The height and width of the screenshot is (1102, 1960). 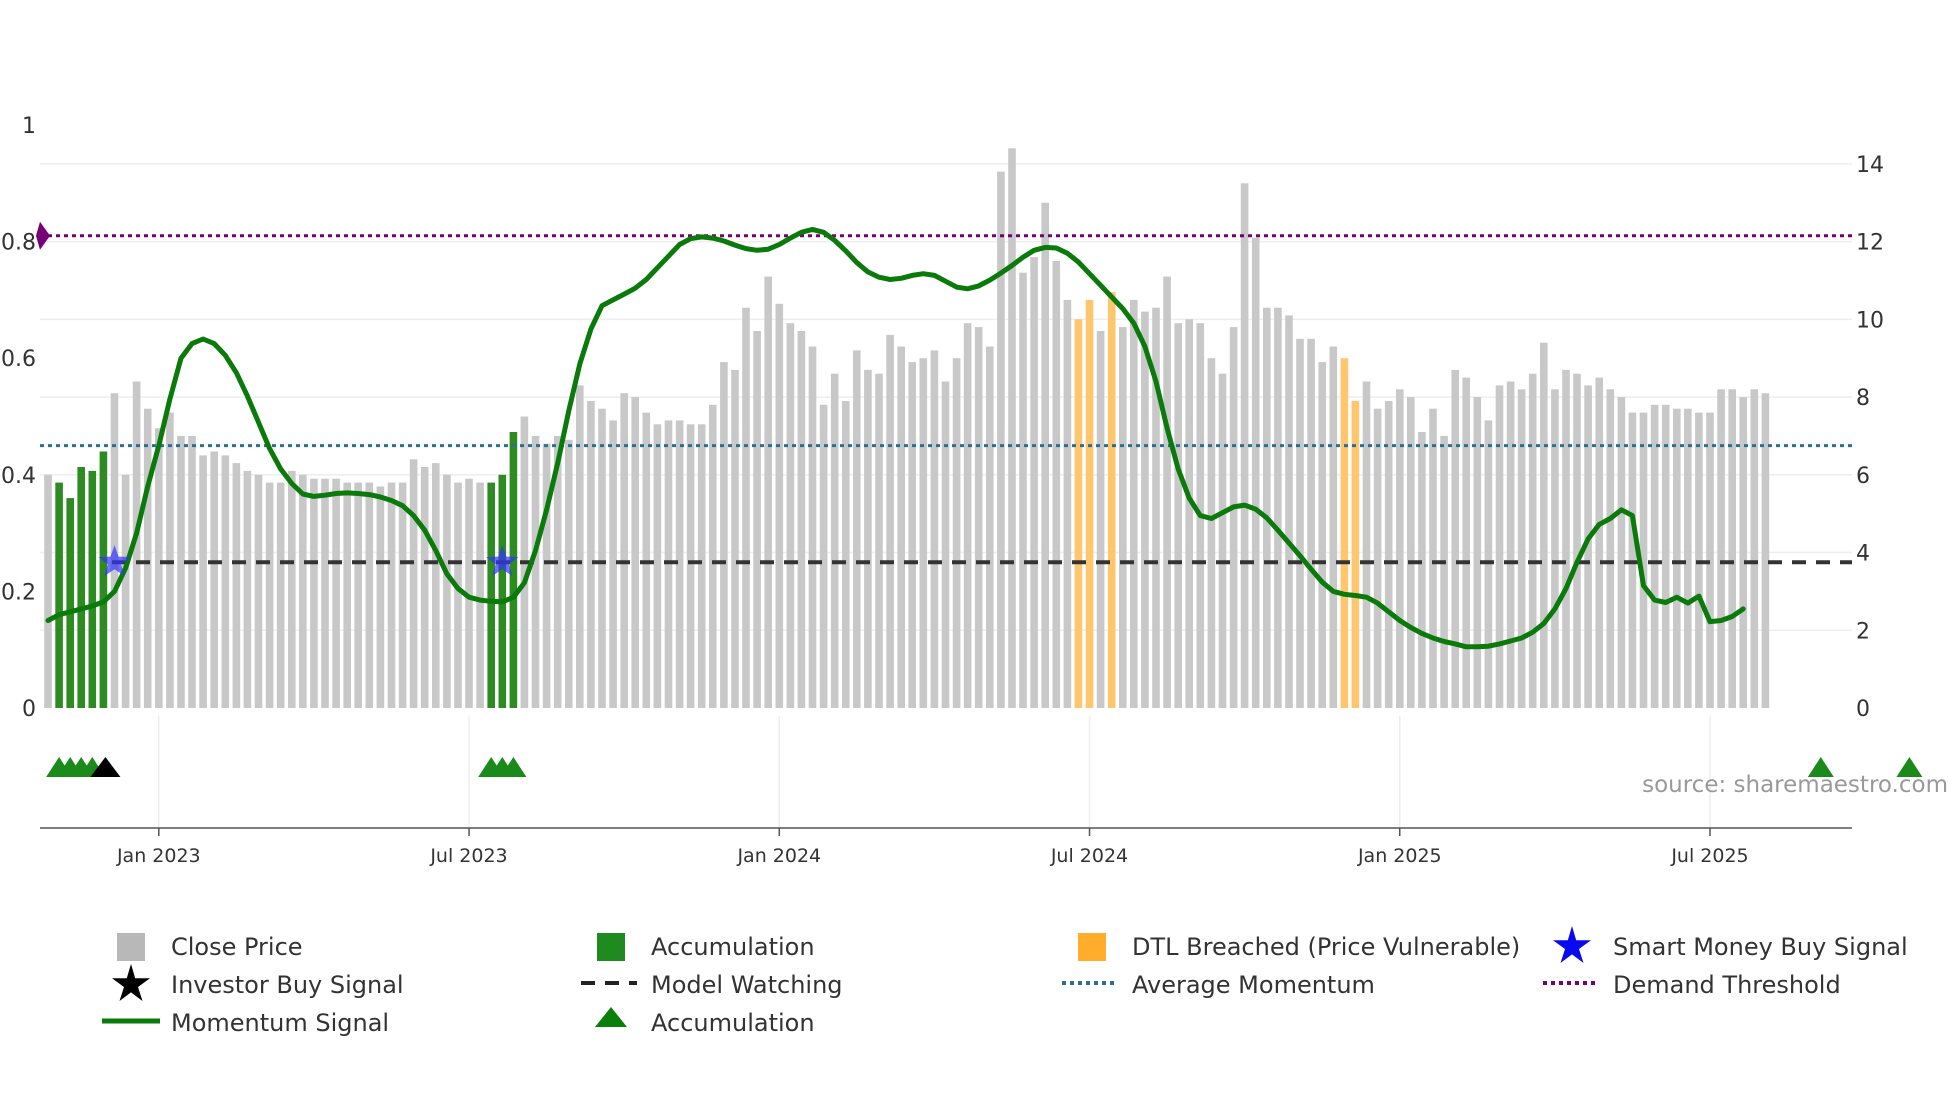 I want to click on left-axis-tick-label: 1, so click(x=29, y=126).